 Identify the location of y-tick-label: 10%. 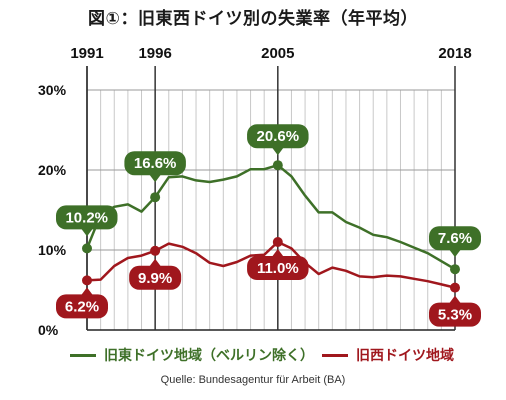
(52, 250).